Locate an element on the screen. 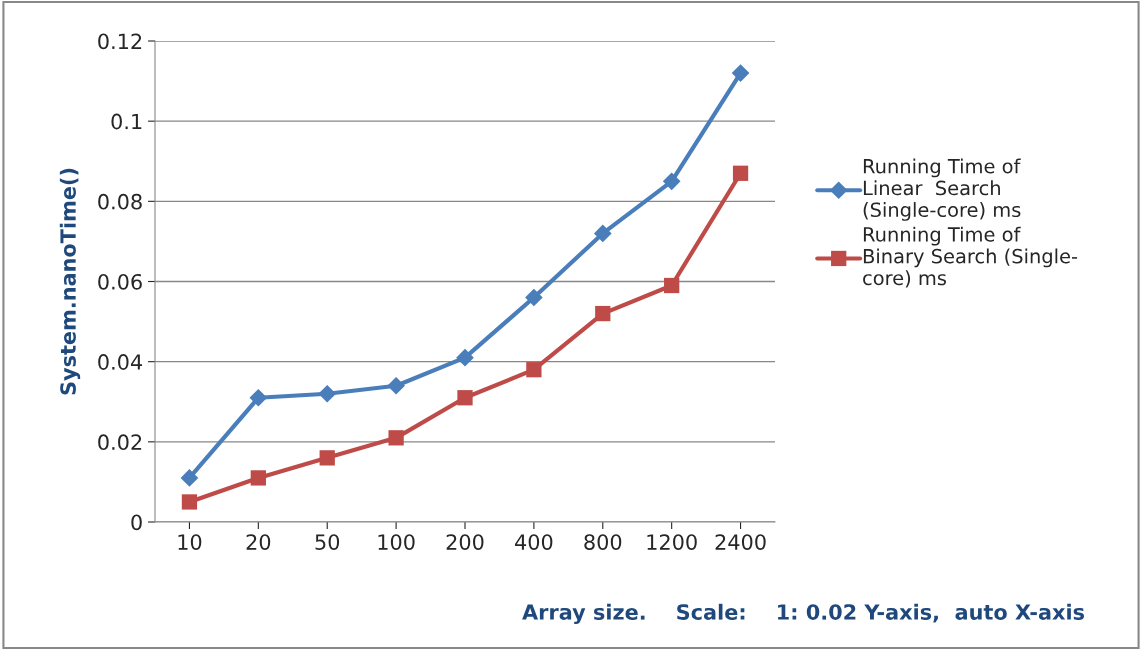  x-tick-label: 200 is located at coordinates (465, 542).